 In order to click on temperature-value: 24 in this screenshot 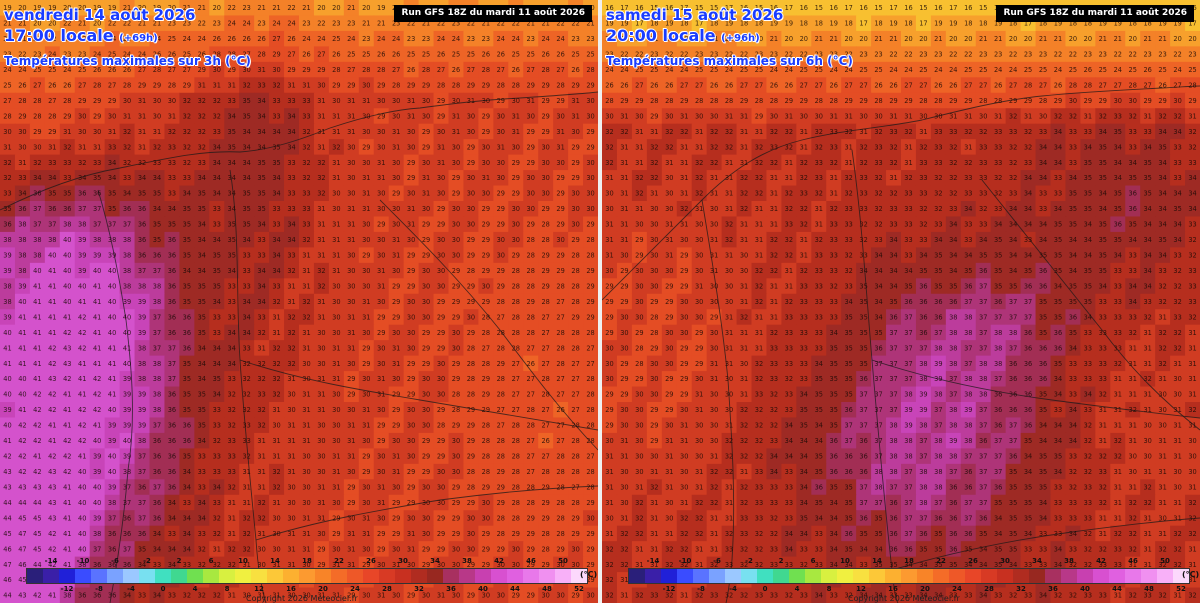, I will do `click(351, 39)`.